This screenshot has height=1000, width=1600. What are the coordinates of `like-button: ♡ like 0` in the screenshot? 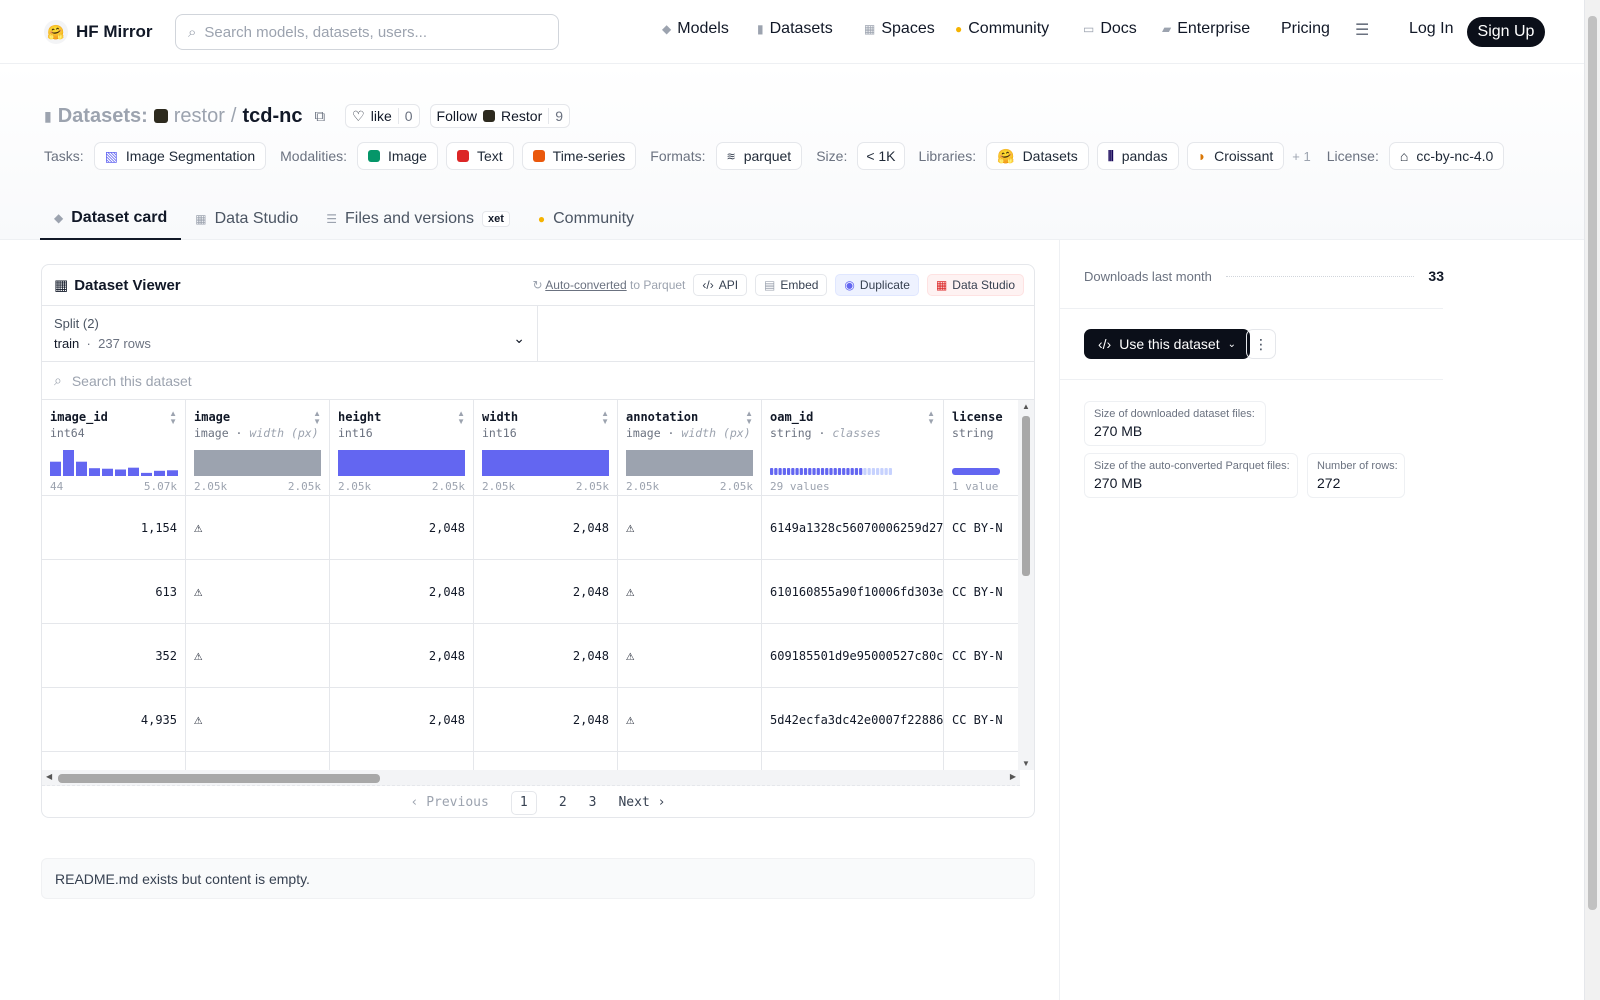 It's located at (382, 116).